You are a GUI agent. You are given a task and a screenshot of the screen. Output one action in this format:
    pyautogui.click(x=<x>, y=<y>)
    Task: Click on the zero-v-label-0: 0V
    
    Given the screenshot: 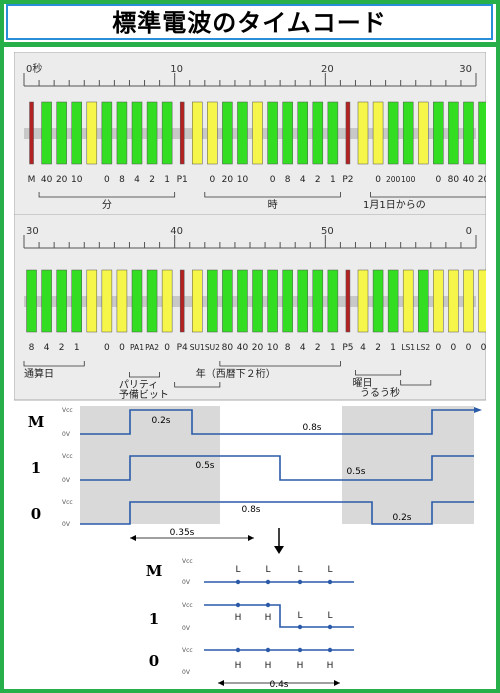 What is the action you would take?
    pyautogui.click(x=66, y=524)
    